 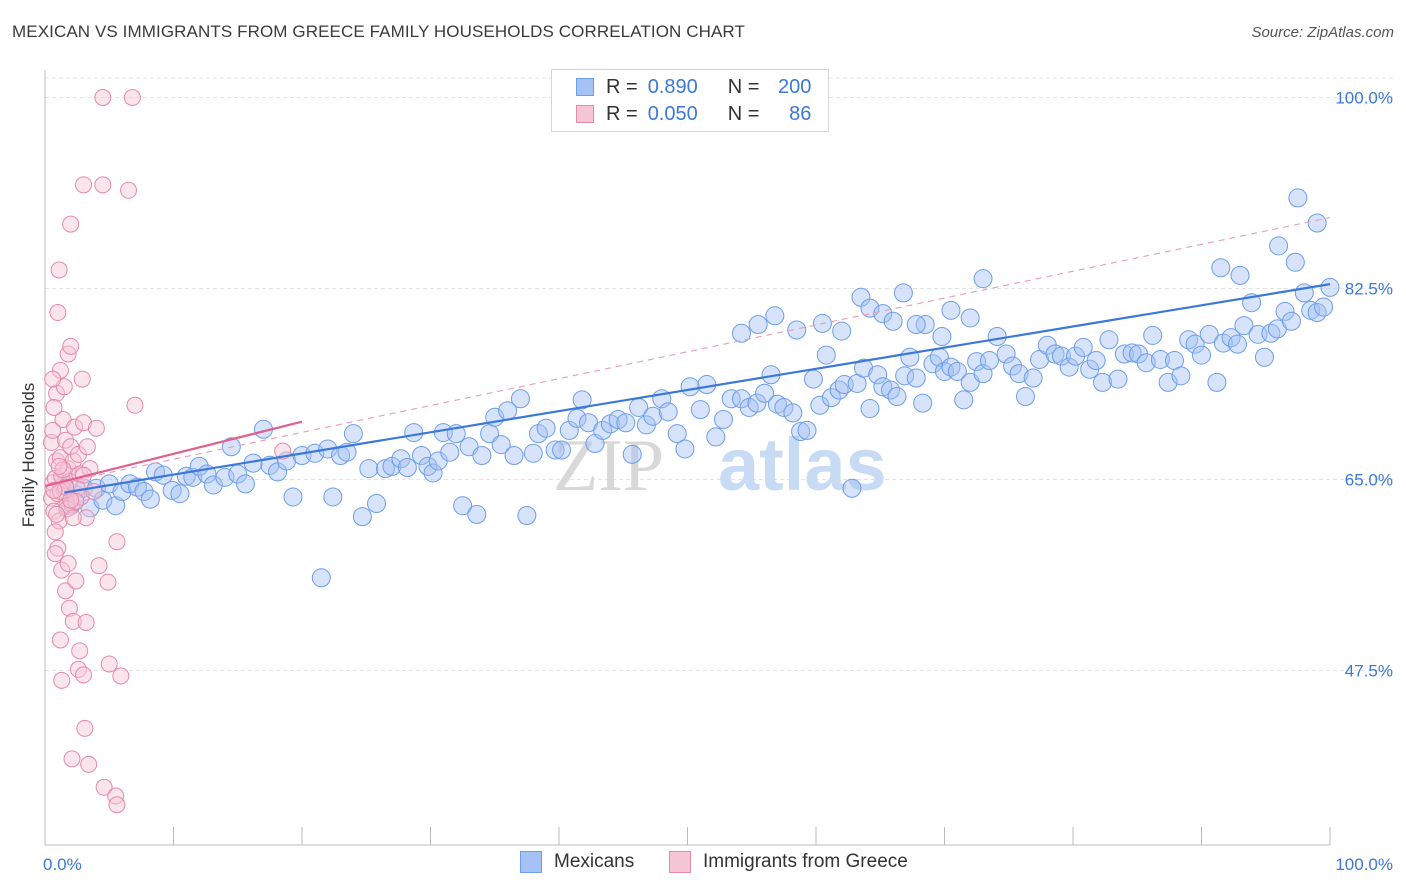 I want to click on bottom-legend-greece: Immigrants from Greece, so click(x=788, y=862).